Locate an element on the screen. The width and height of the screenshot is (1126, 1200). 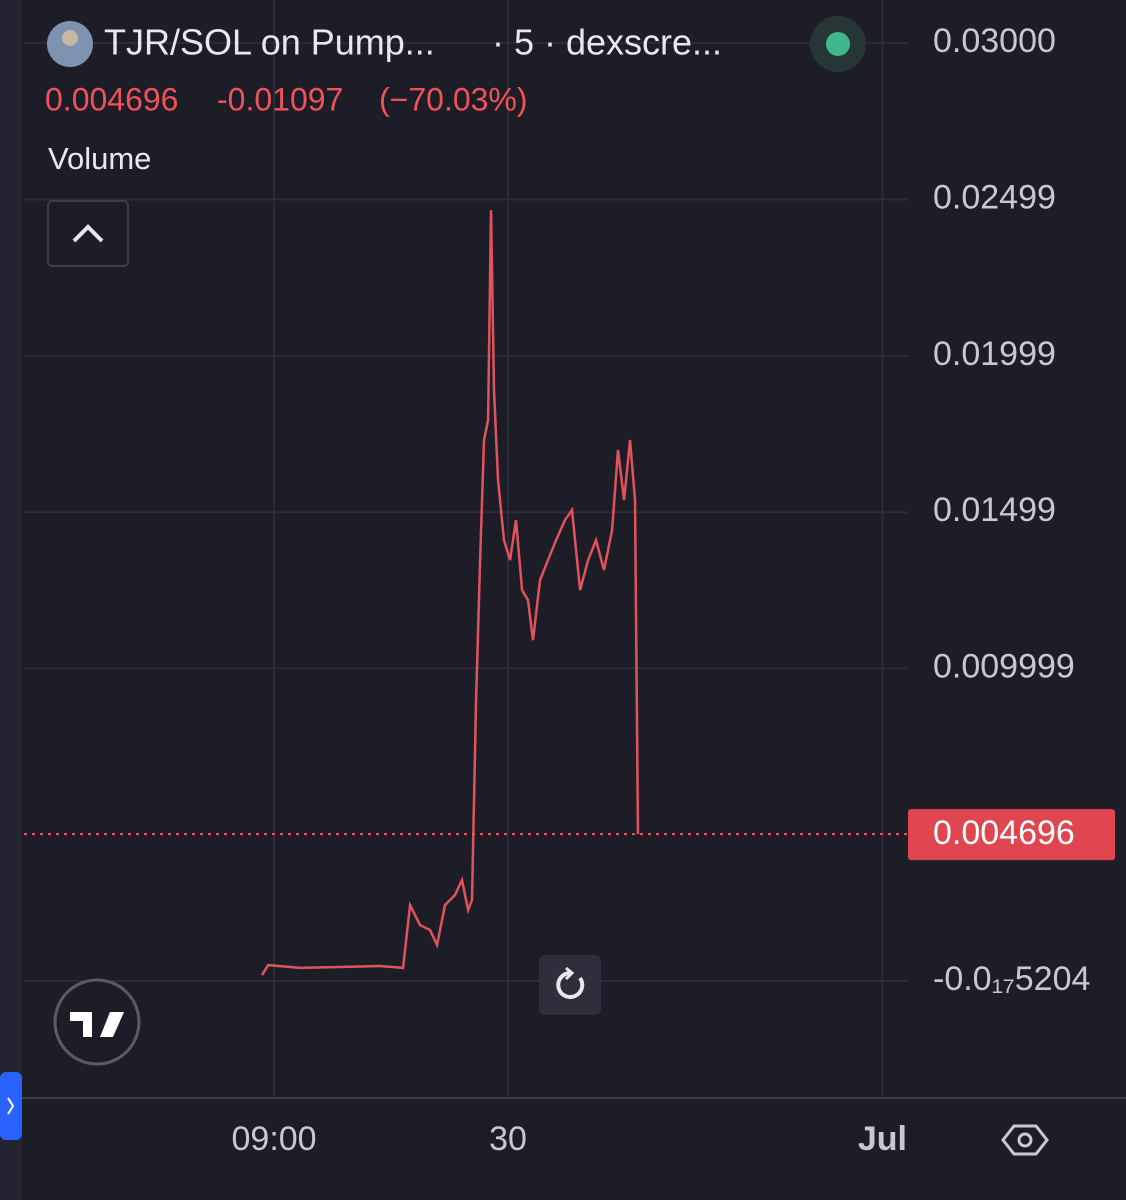
left-panel is located at coordinates (11, 600).